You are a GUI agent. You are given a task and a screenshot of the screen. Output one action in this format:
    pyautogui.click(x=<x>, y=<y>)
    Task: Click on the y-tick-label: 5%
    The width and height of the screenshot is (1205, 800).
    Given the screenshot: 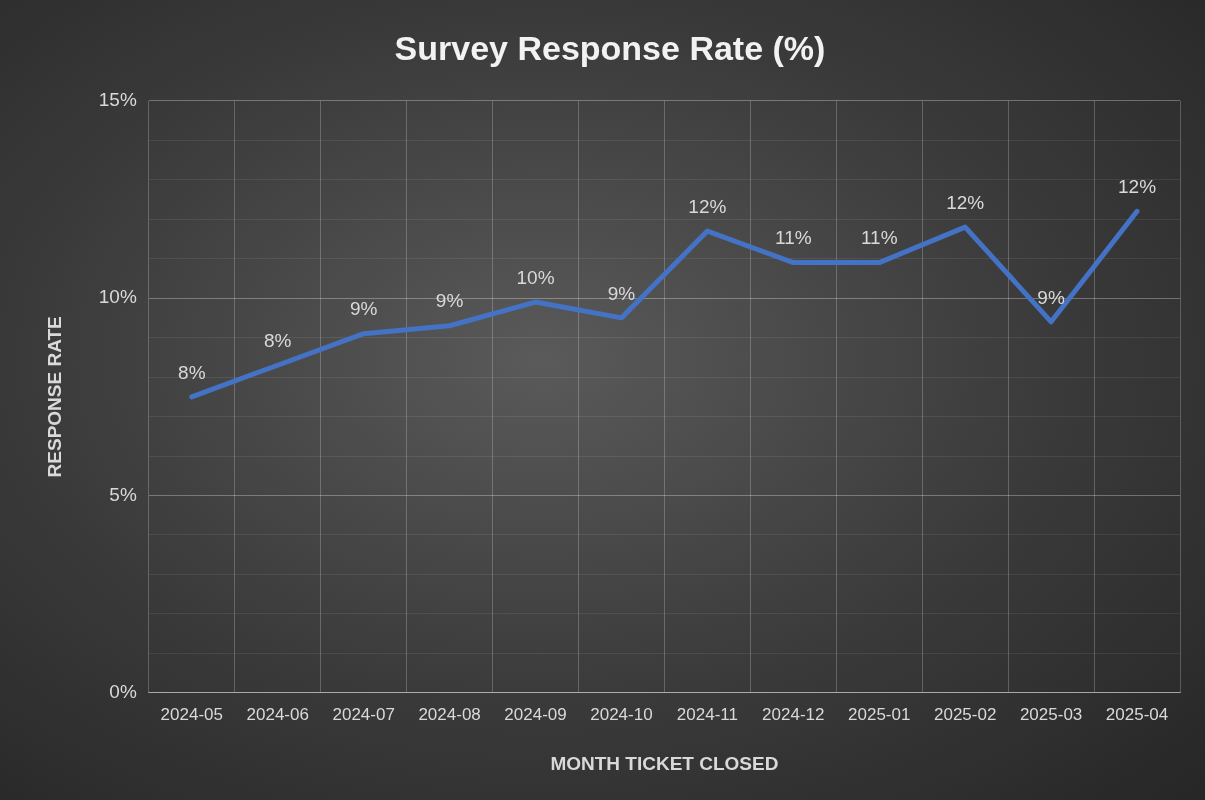 What is the action you would take?
    pyautogui.click(x=123, y=494)
    